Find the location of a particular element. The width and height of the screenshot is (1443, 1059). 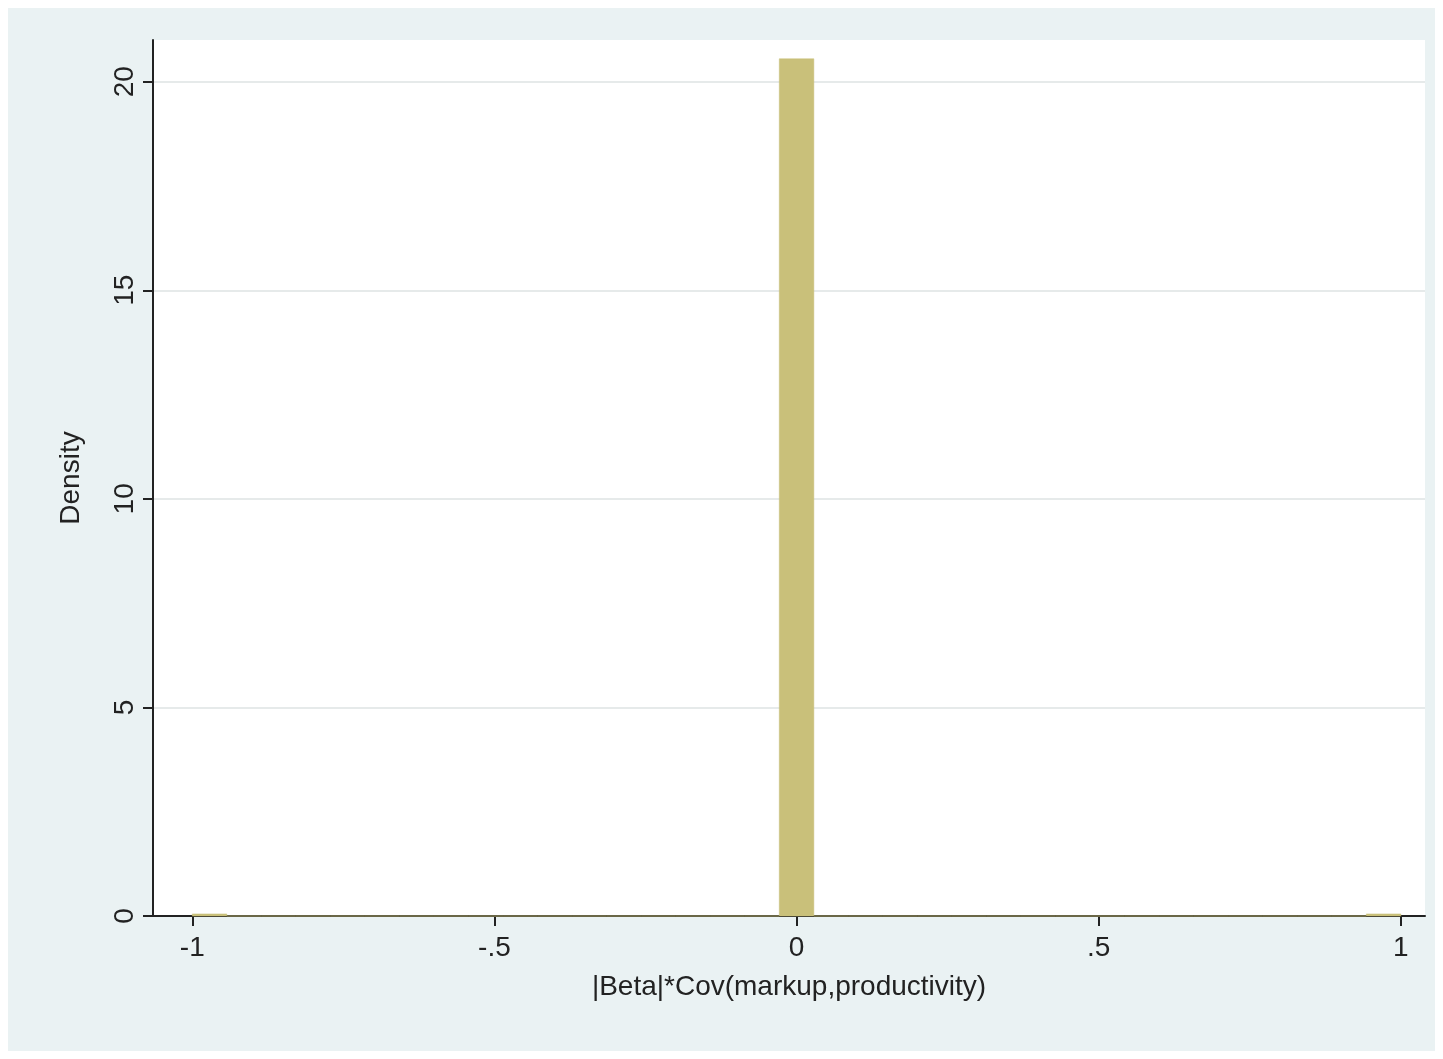

y-tick-label: 10 is located at coordinates (123, 499).